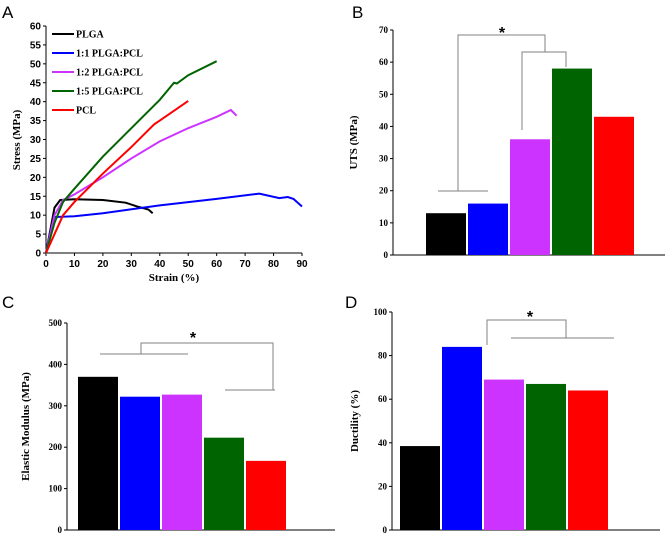 This screenshot has height=536, width=669. Describe the element at coordinates (56, 364) in the screenshot. I see `y-tick-label: 400` at that location.